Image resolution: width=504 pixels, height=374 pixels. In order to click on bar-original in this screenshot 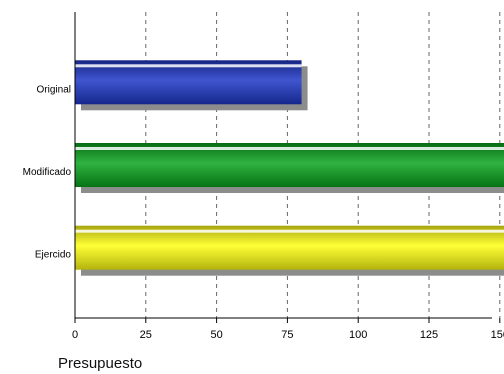, I will do `click(191, 85)`.